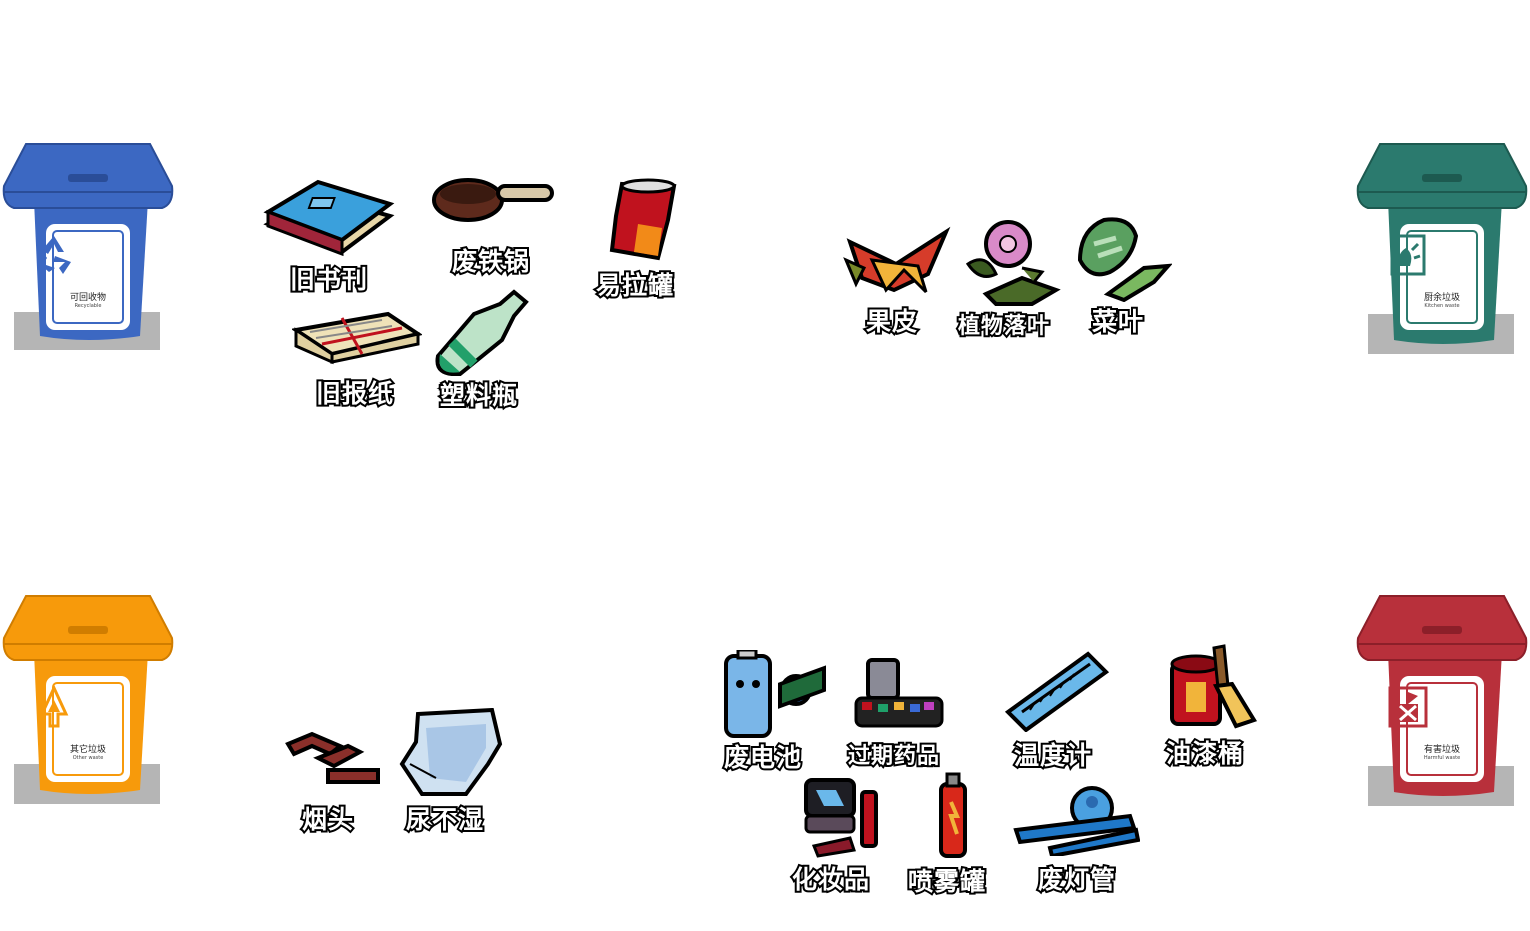 The image size is (1530, 931). I want to click on thermometer-icon, so click(1057, 691).